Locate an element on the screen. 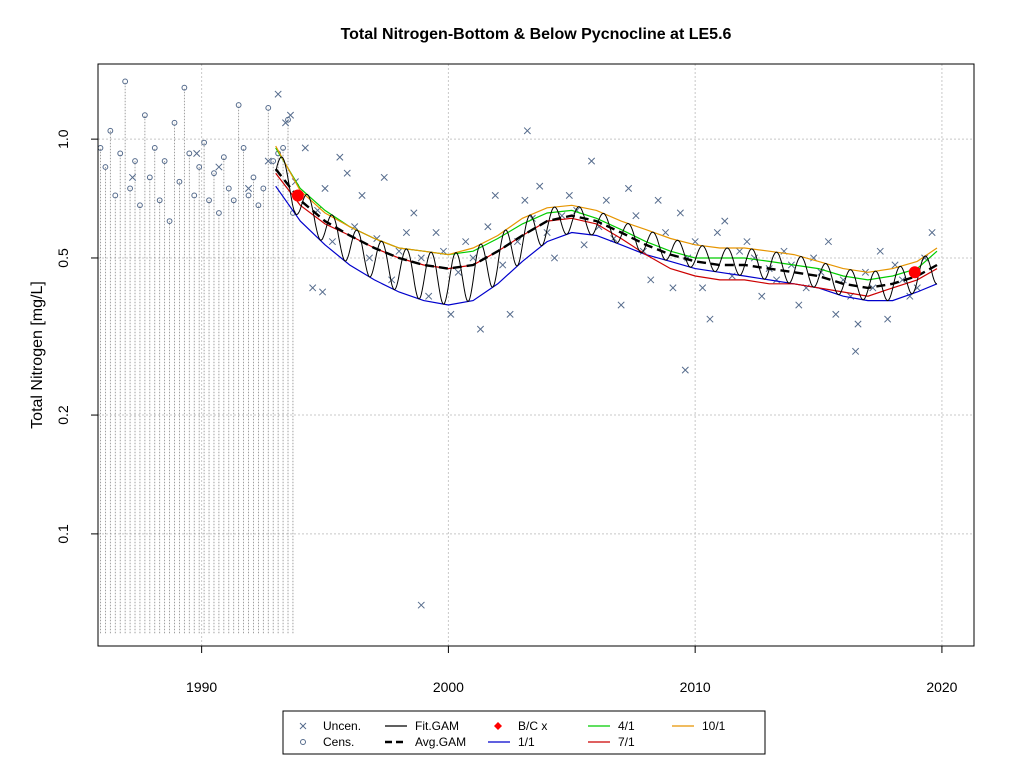  legend-label: 10/1 is located at coordinates (714, 726).